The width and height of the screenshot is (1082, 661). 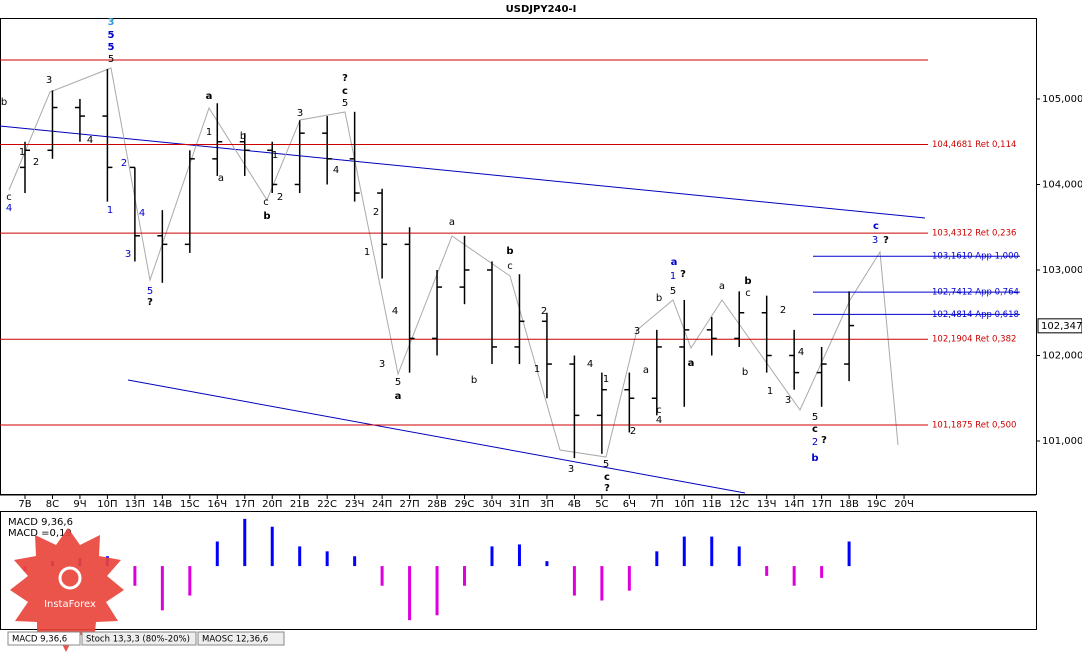 What do you see at coordinates (574, 504) in the screenshot?
I see `x-tick-label: 4В` at bounding box center [574, 504].